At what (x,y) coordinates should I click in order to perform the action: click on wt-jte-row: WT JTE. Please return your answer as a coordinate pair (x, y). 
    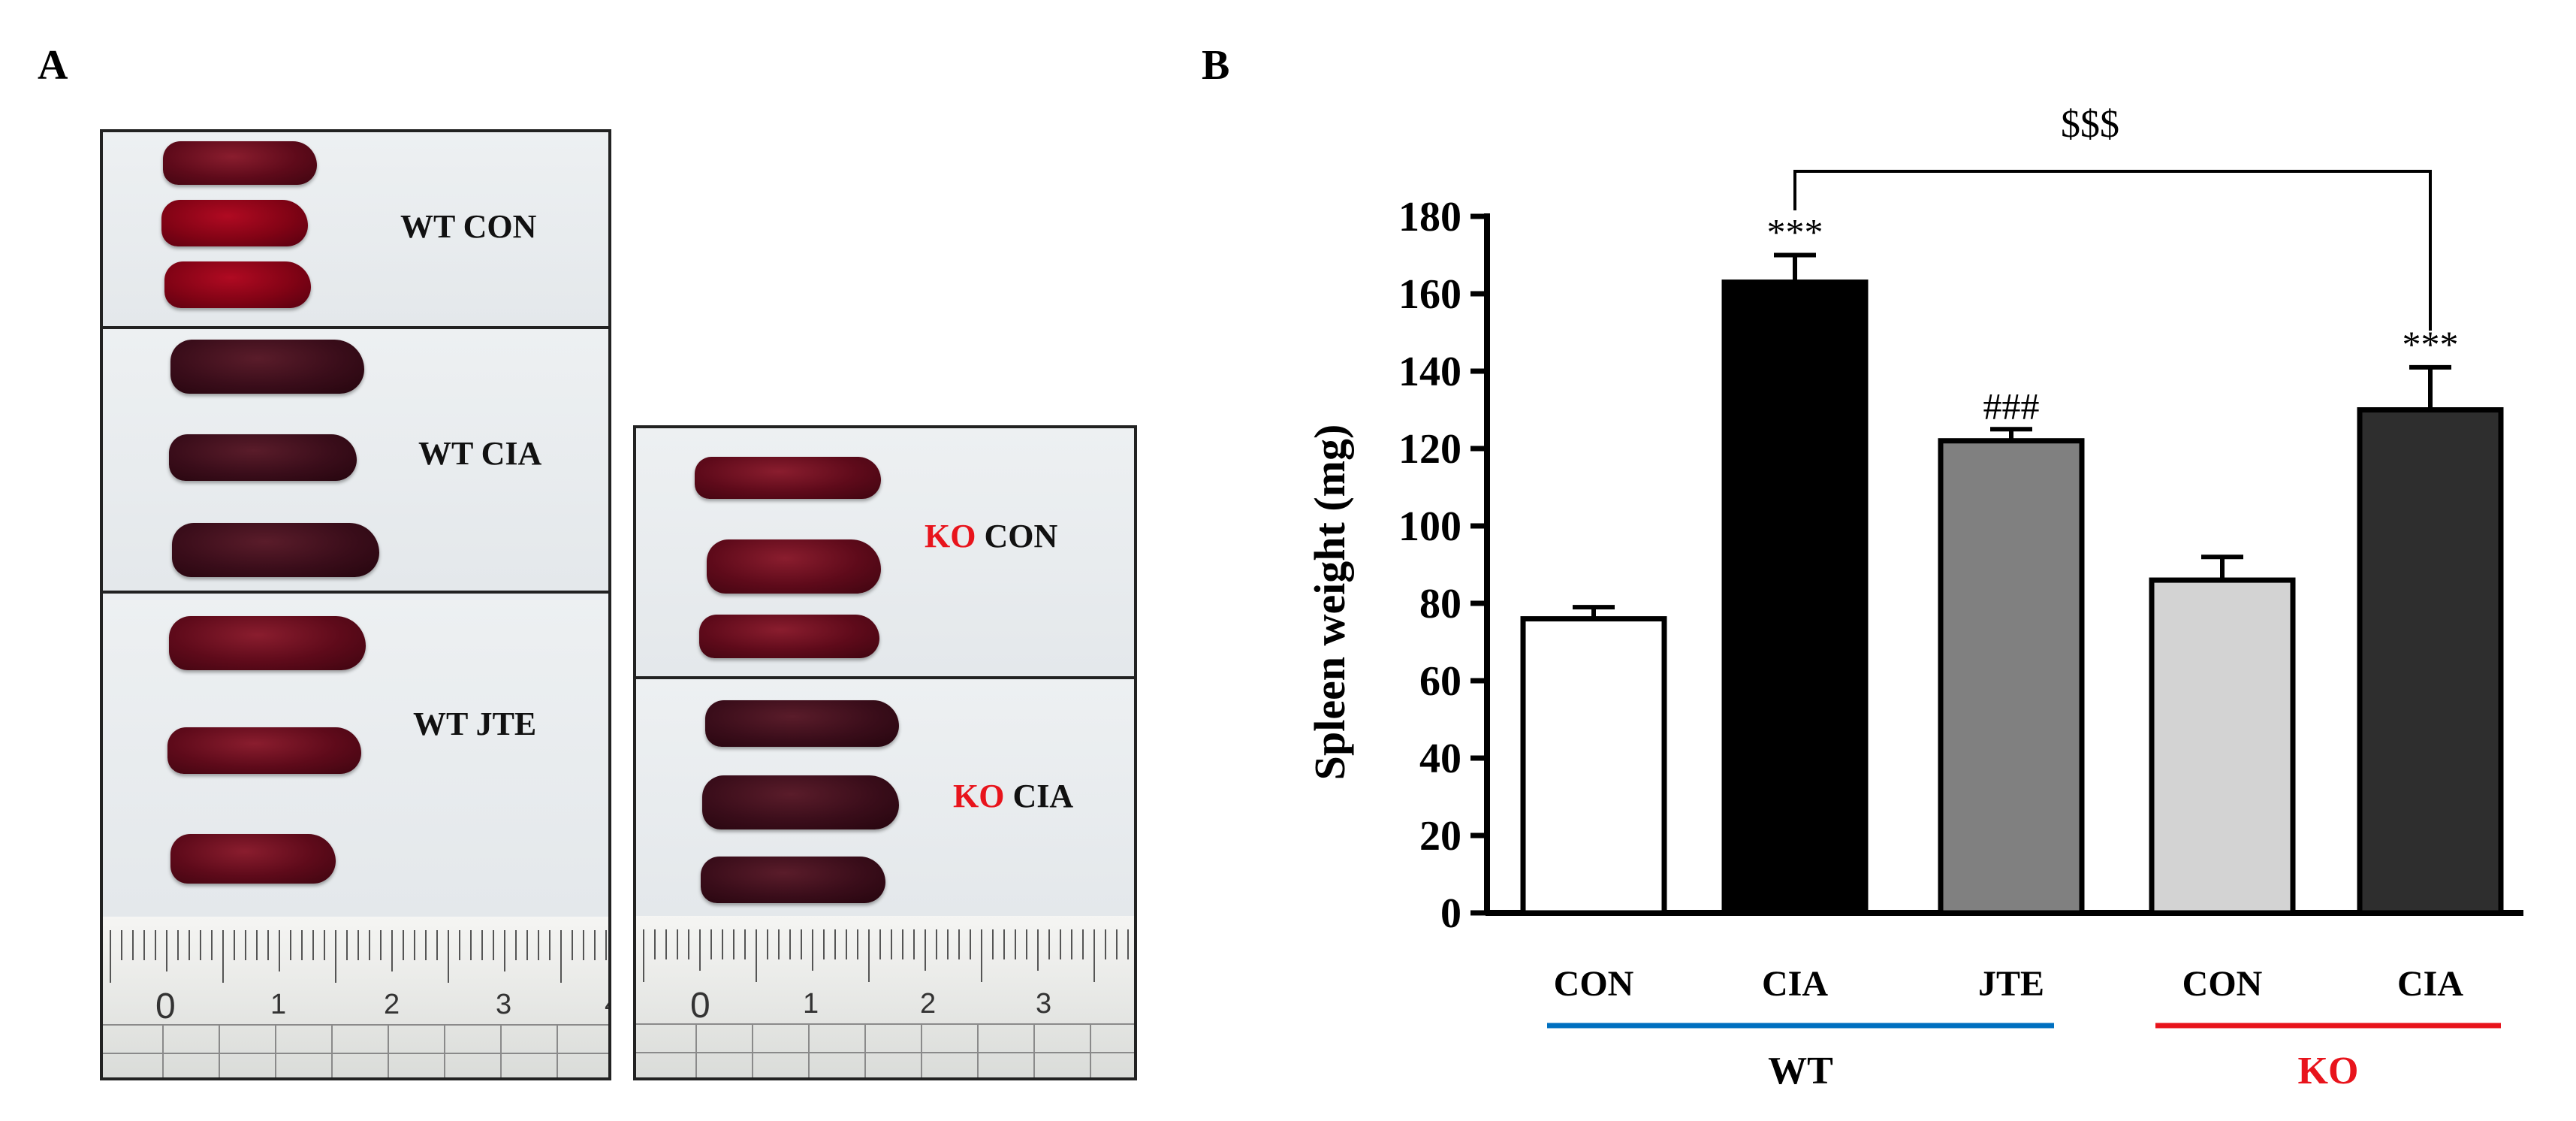
    Looking at the image, I should click on (355, 755).